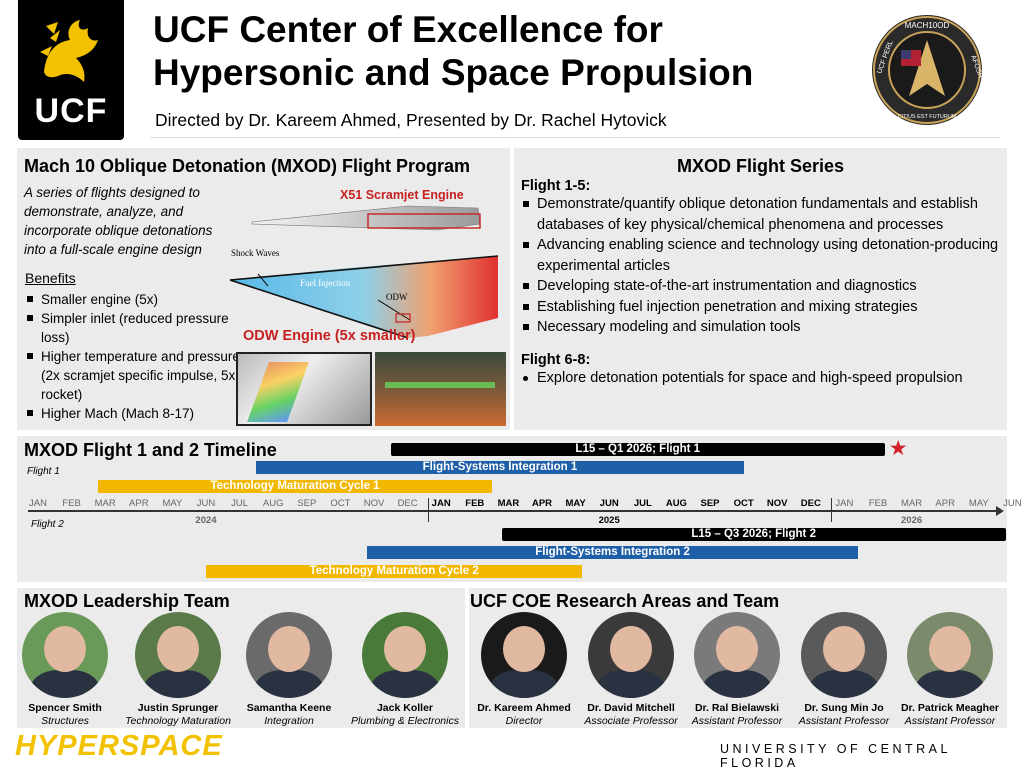  I want to click on research-title: UCF COE Research Areas and Team, so click(625, 601).